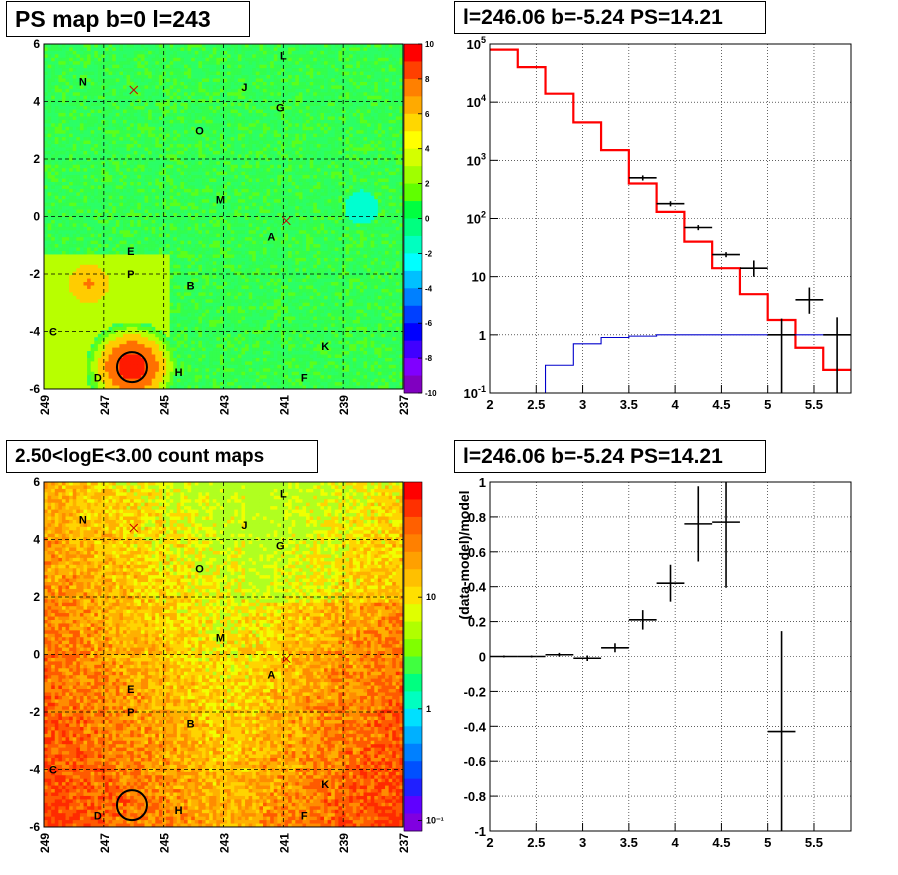 The image size is (898, 875). What do you see at coordinates (435, 821) in the screenshot?
I see `colorbar-label: 10⁻¹` at bounding box center [435, 821].